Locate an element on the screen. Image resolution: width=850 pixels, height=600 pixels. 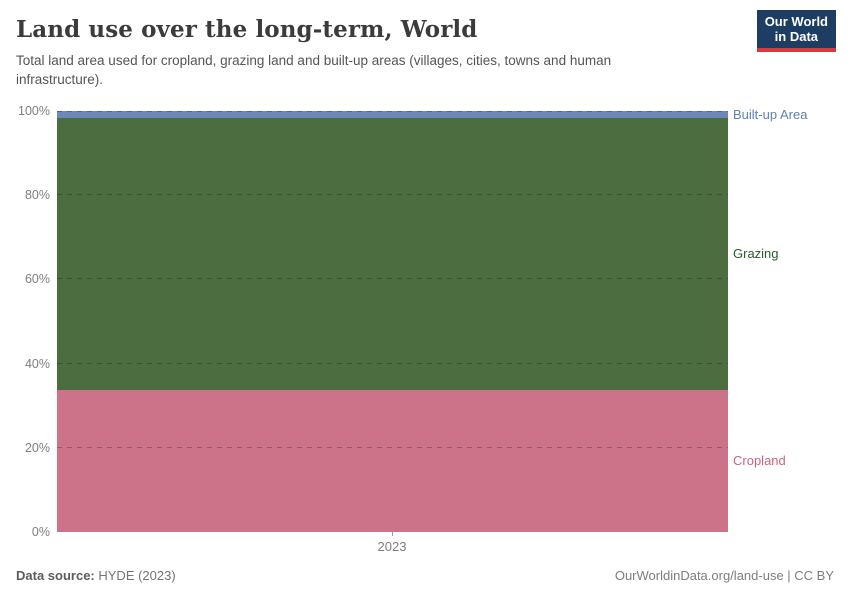
area-built-up is located at coordinates (392, 115).